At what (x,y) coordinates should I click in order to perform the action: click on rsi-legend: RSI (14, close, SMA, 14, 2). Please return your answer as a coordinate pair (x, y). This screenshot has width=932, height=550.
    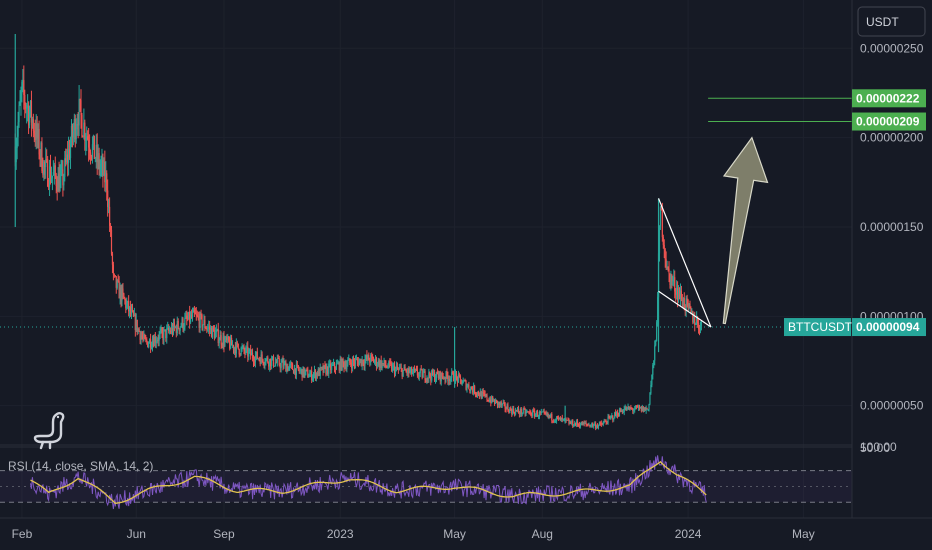
    Looking at the image, I should click on (80, 466).